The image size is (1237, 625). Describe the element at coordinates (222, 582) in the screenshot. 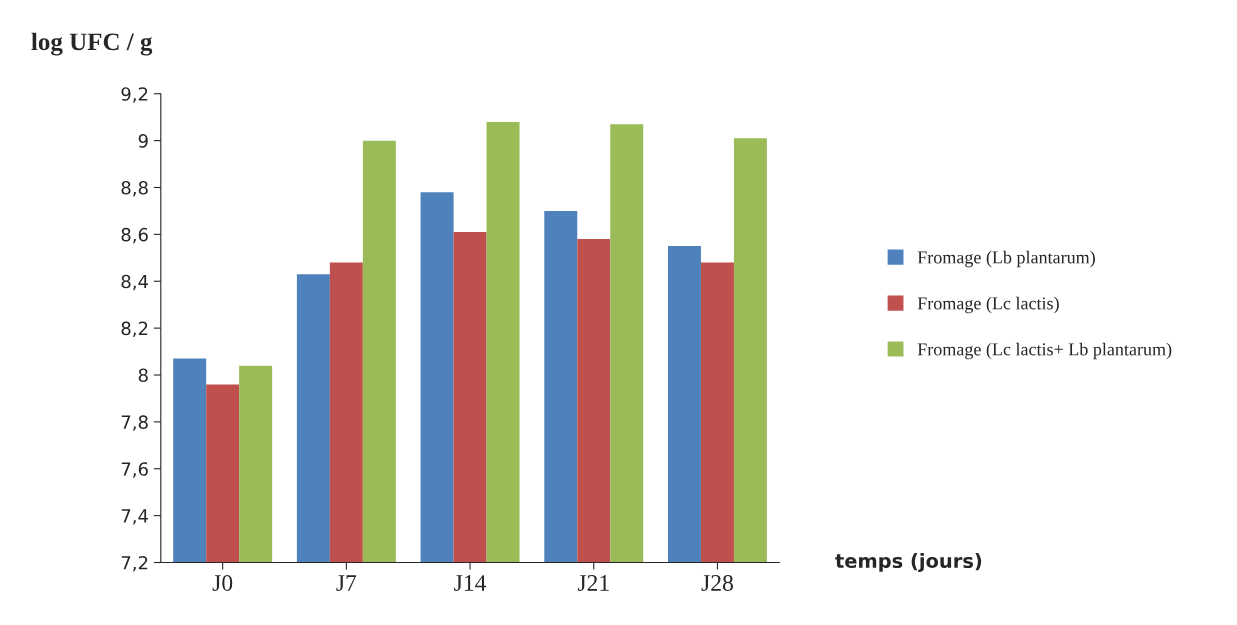

I see `x-tick-label: J0` at that location.